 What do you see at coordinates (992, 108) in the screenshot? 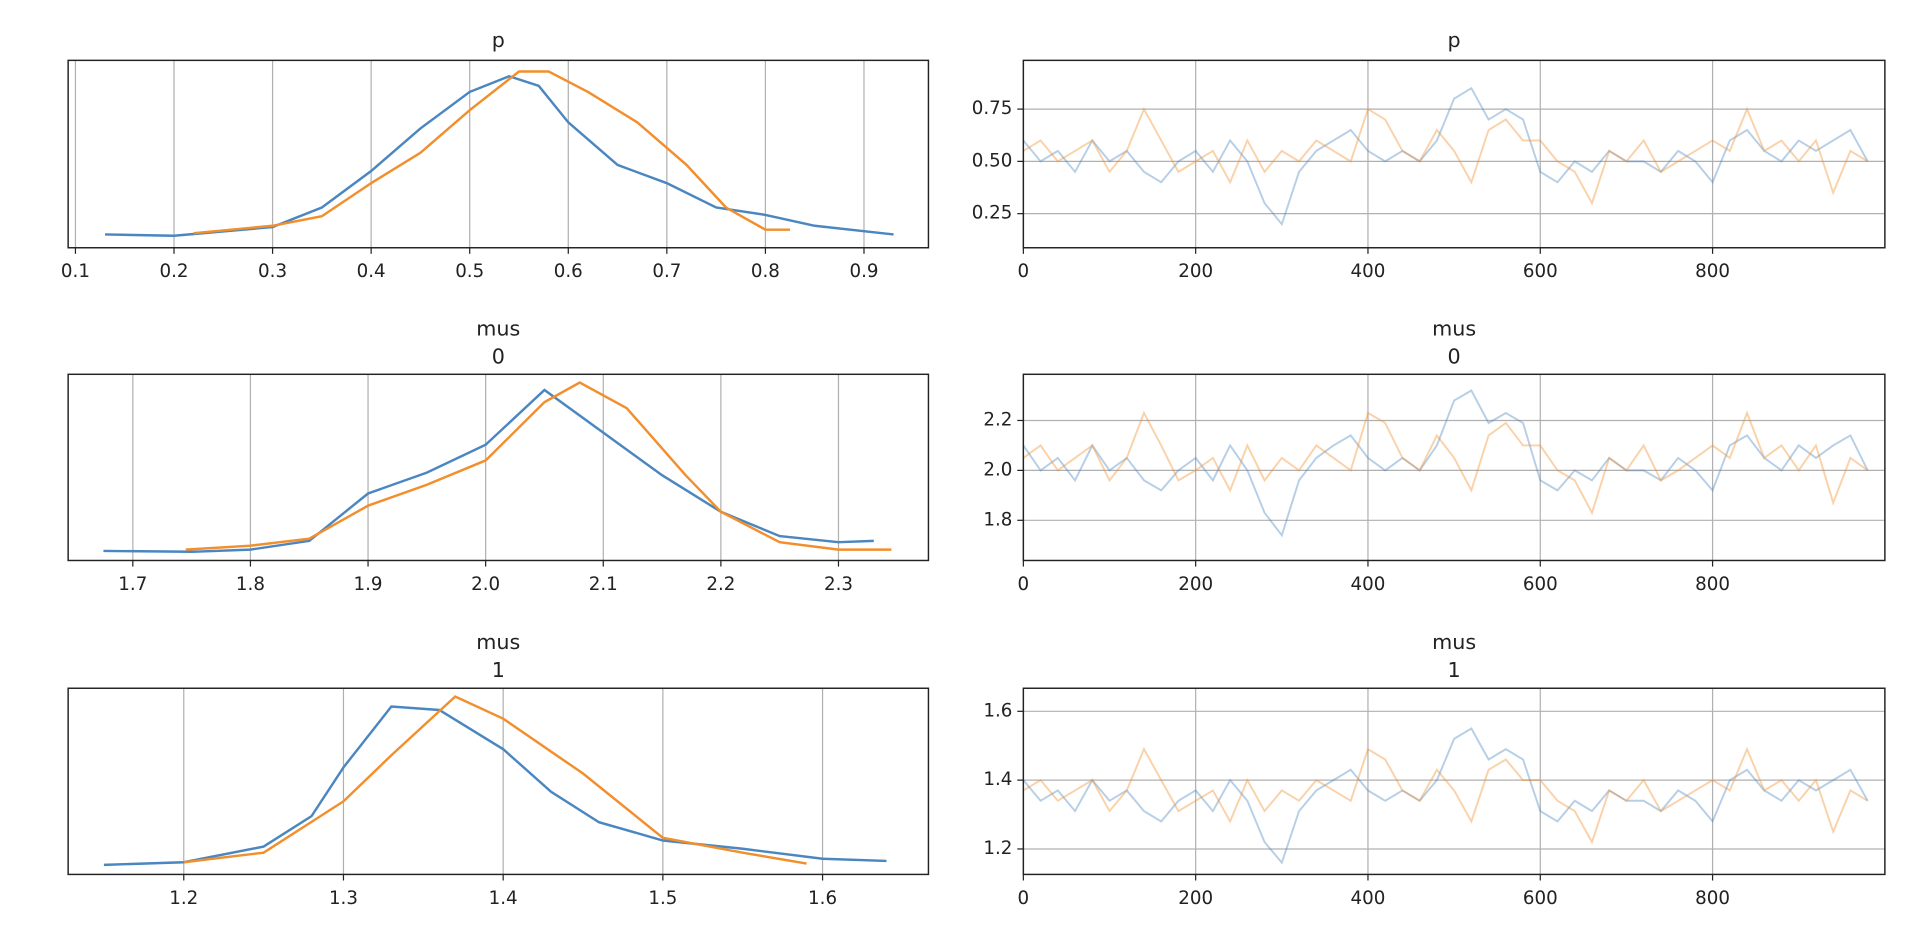
I see `y-tick-label: 0.75` at bounding box center [992, 108].